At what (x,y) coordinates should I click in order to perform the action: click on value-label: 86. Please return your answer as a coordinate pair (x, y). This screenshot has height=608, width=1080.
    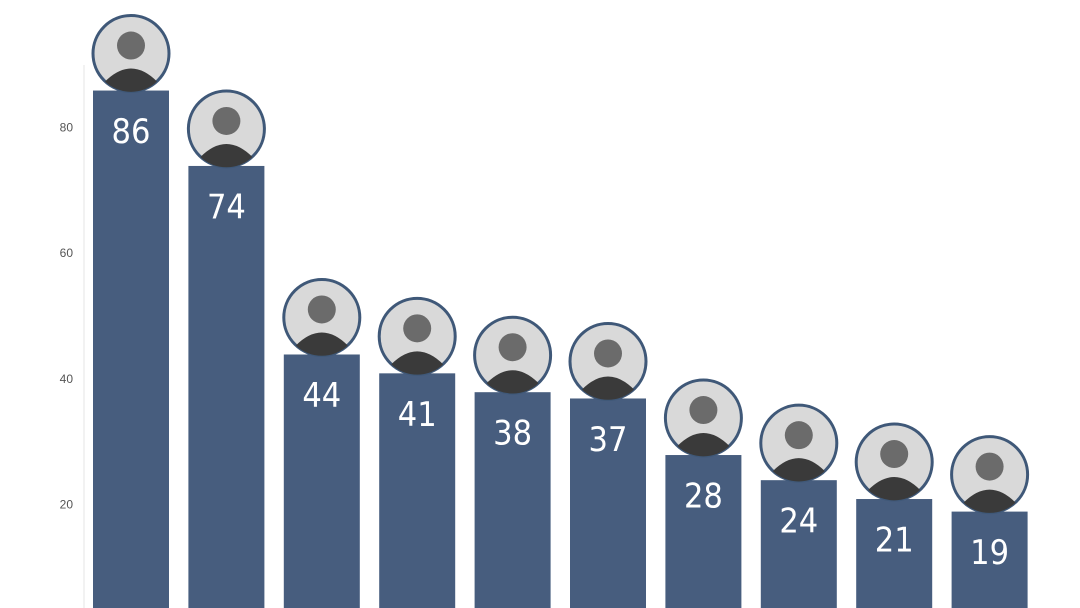
    Looking at the image, I should click on (131, 132).